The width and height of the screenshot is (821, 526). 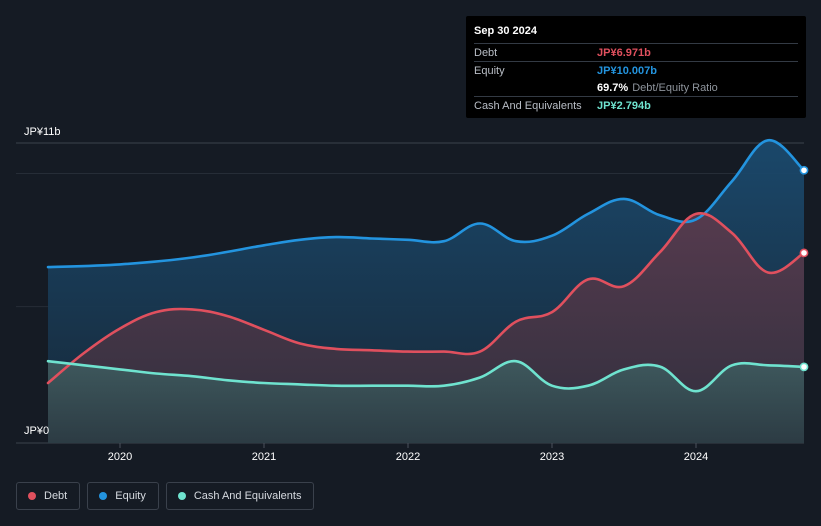 What do you see at coordinates (426, 376) in the screenshot?
I see `cash-line` at bounding box center [426, 376].